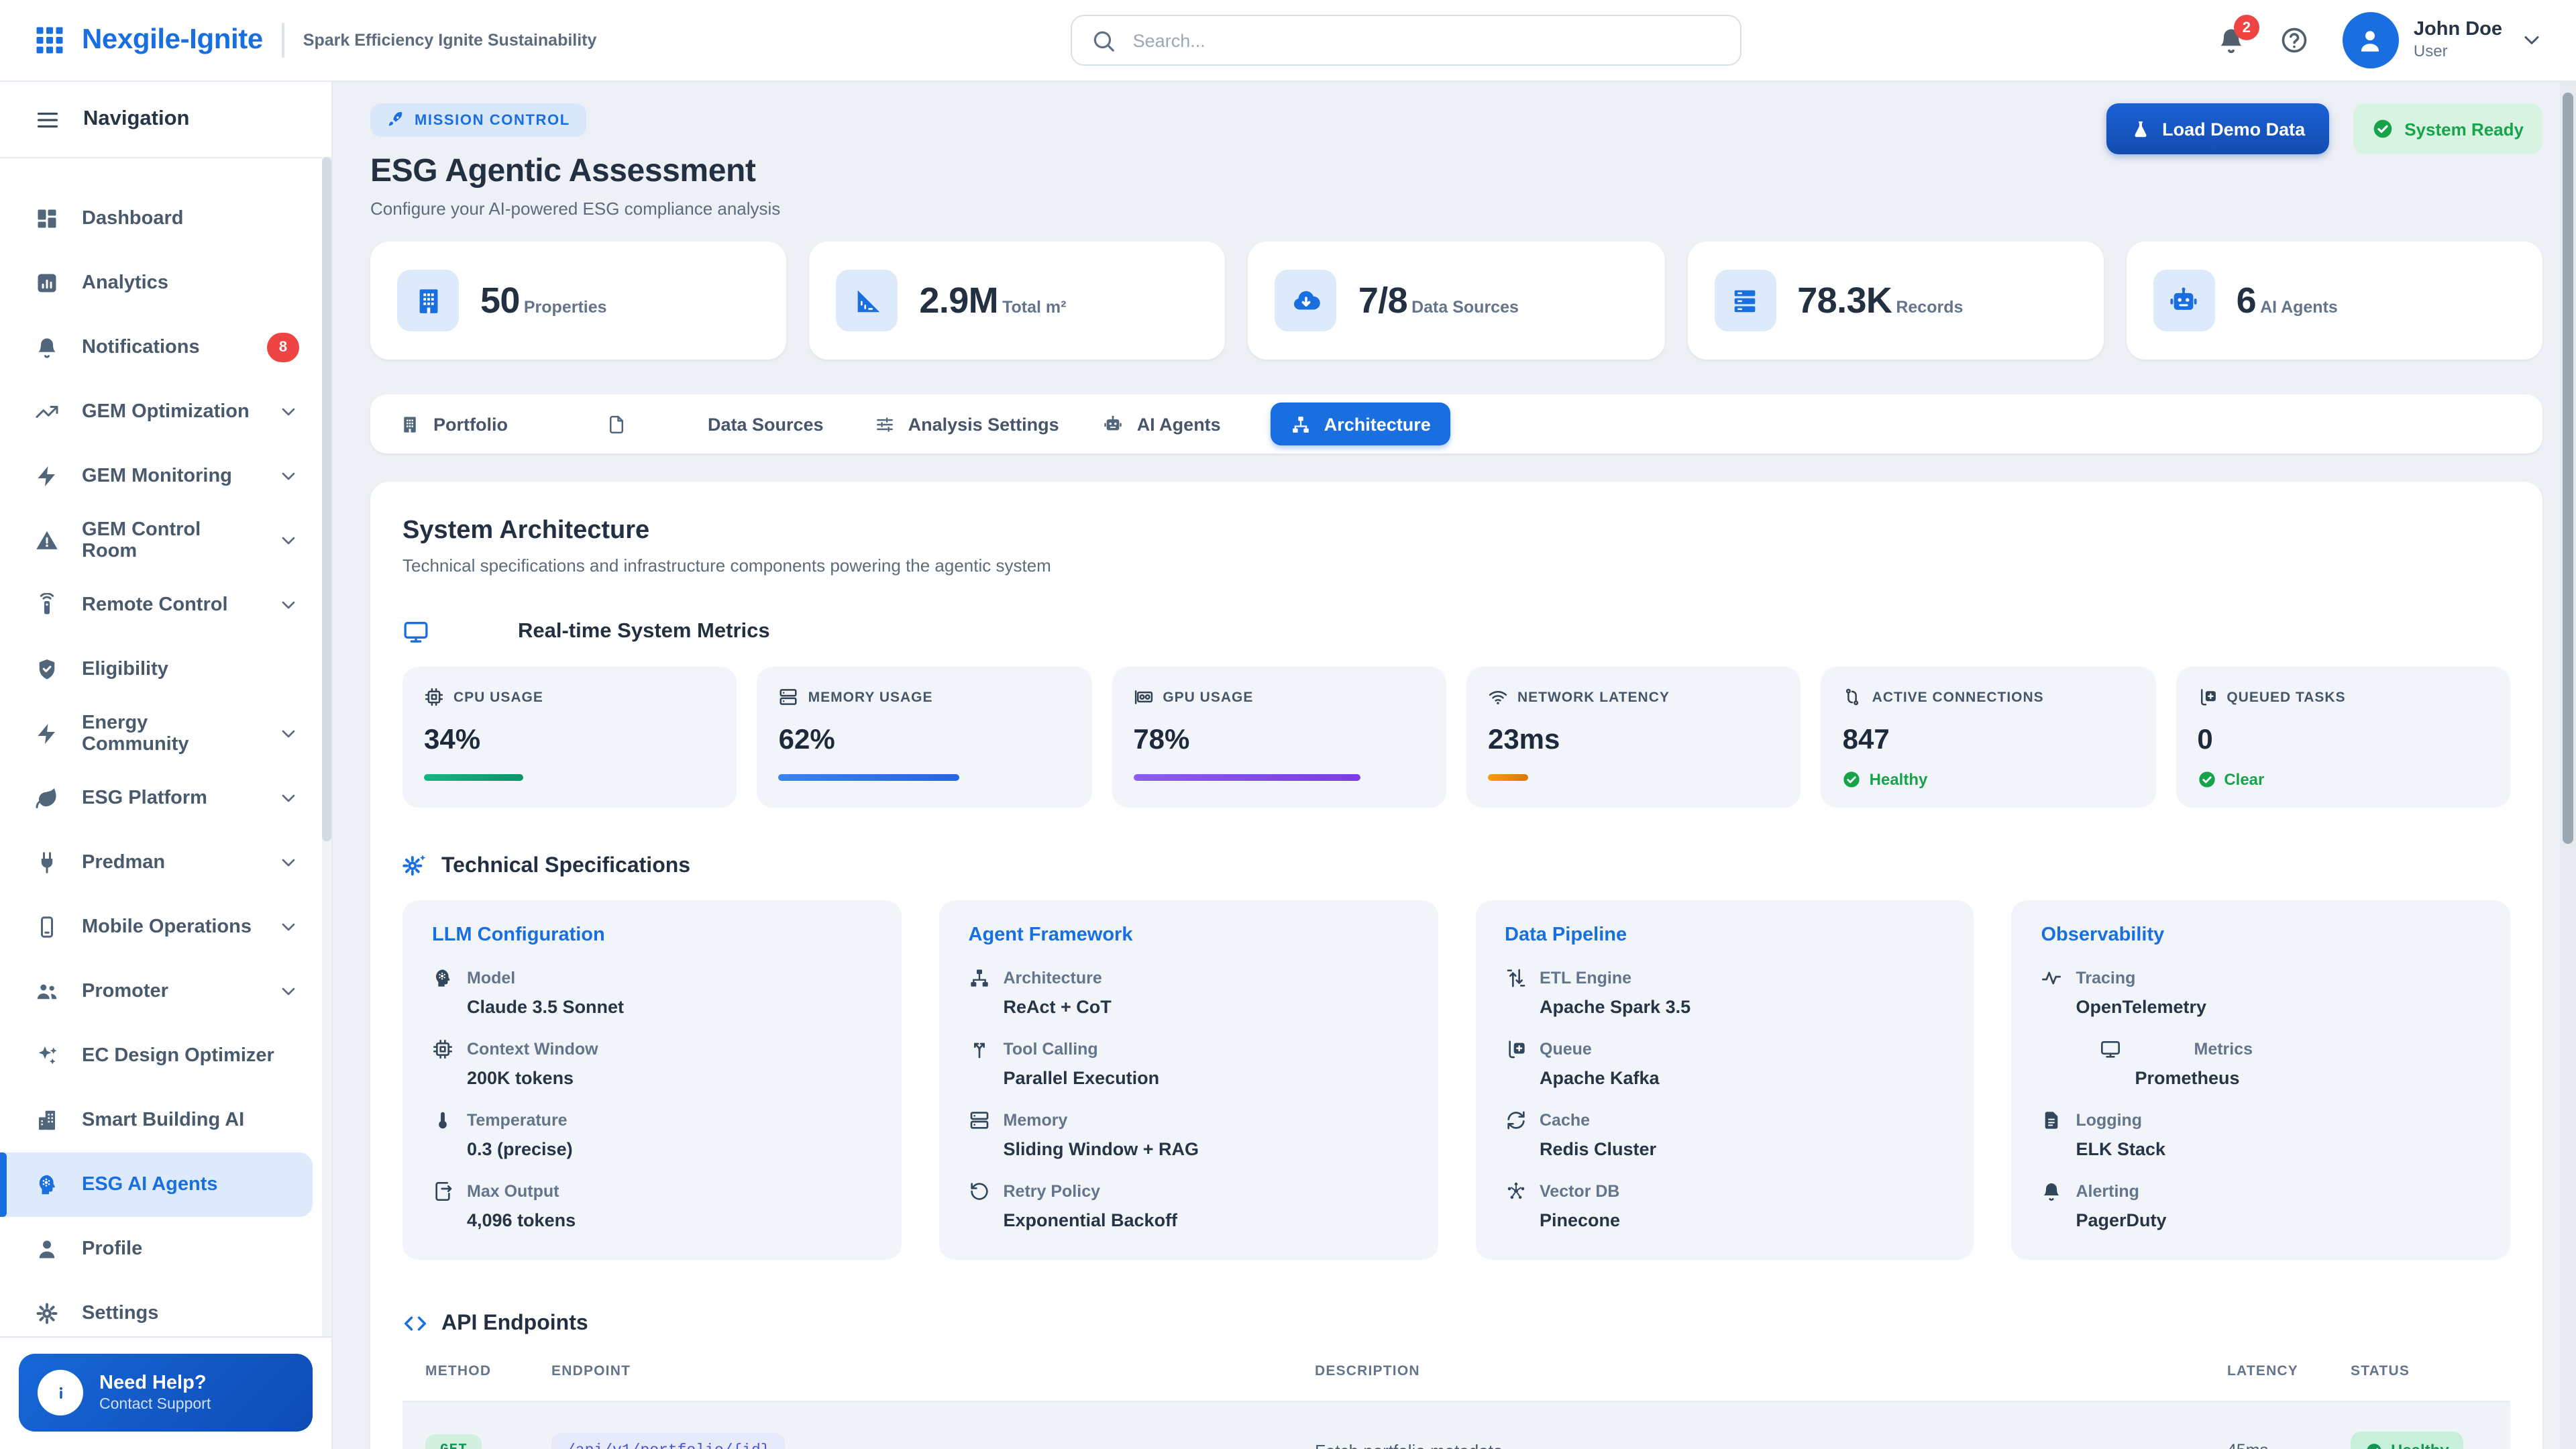 The height and width of the screenshot is (1449, 2576). I want to click on metric-status: Clear, so click(2343, 779).